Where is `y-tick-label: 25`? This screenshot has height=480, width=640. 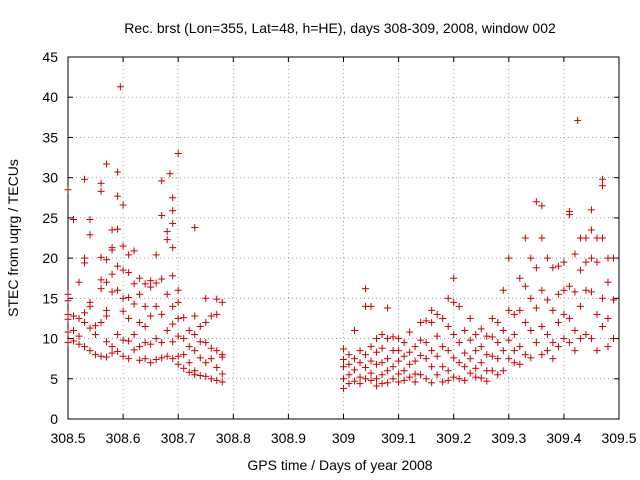
y-tick-label: 25 is located at coordinates (50, 218).